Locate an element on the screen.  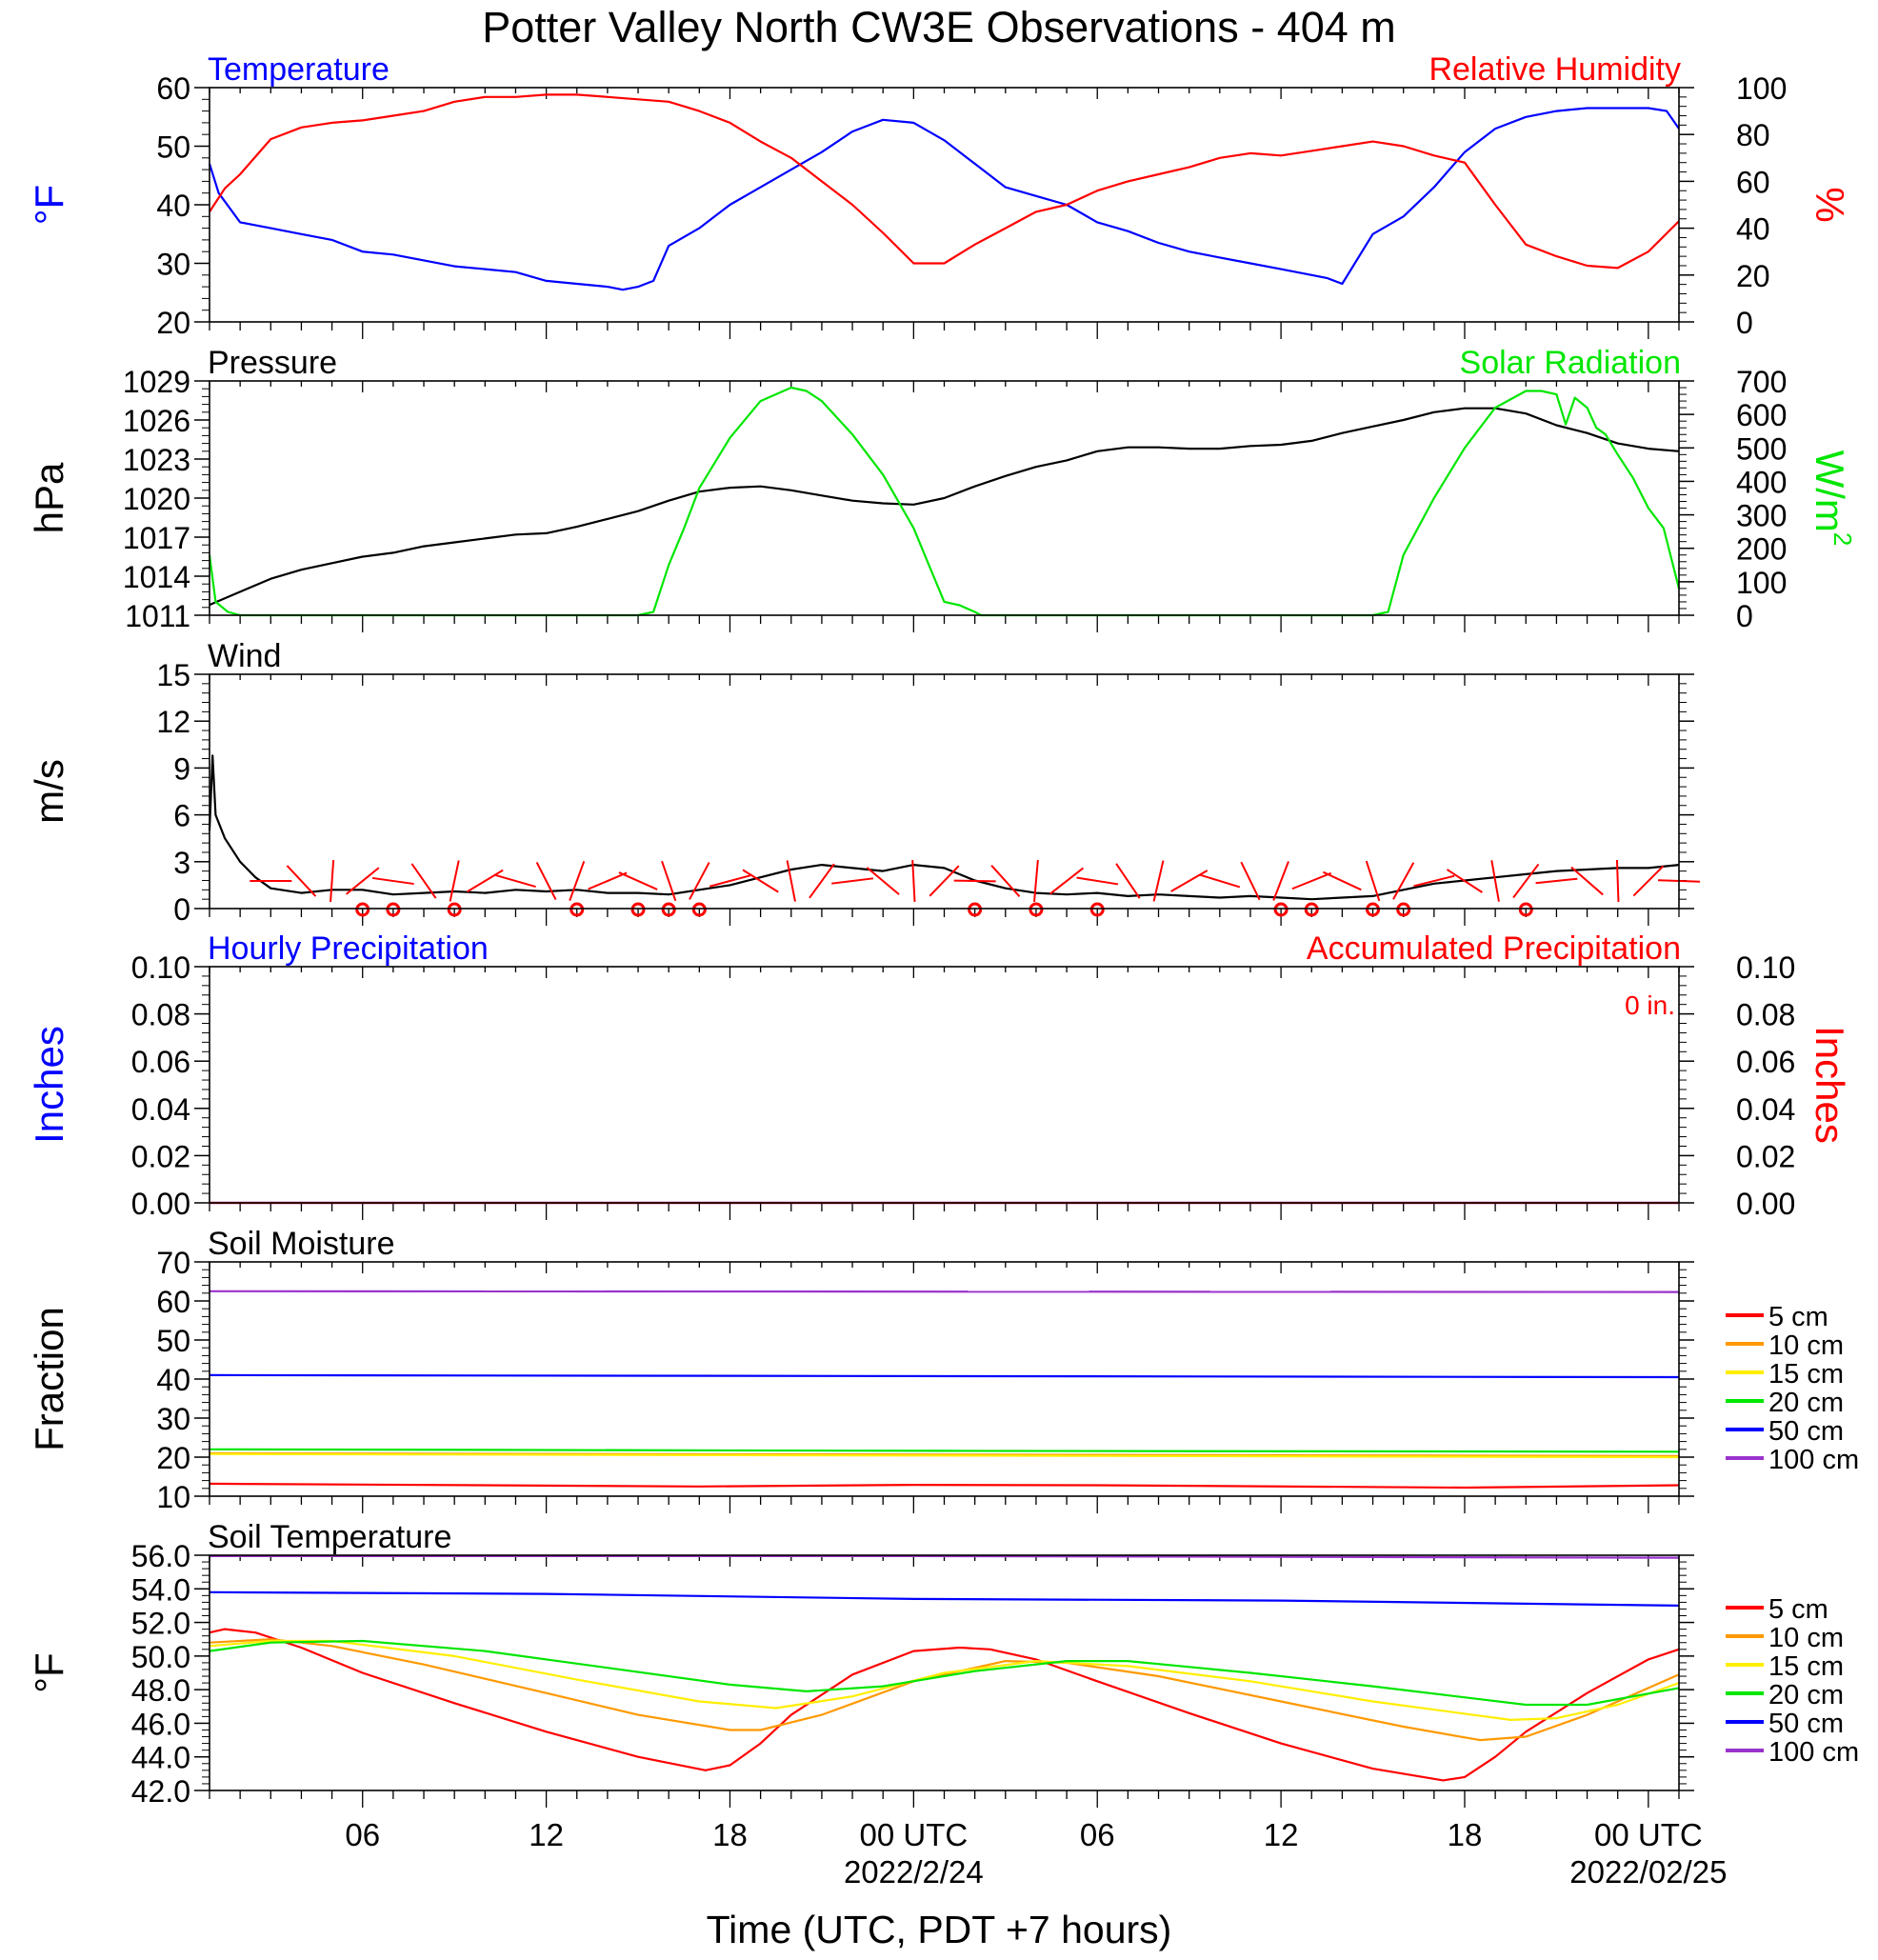
panel-wind: 0 3 6 9 12 15 Wind m/s is located at coordinates (864, 782).